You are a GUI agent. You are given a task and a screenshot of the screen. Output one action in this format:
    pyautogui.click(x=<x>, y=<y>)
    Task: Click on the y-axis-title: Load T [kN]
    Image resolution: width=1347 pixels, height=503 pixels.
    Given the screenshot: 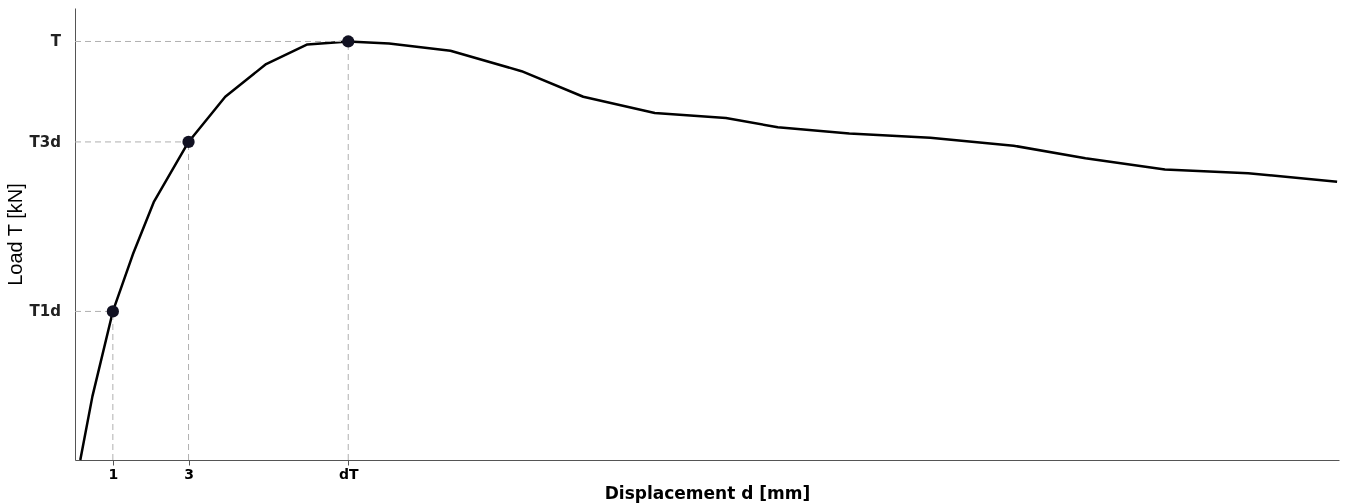 What is the action you would take?
    pyautogui.click(x=14, y=234)
    